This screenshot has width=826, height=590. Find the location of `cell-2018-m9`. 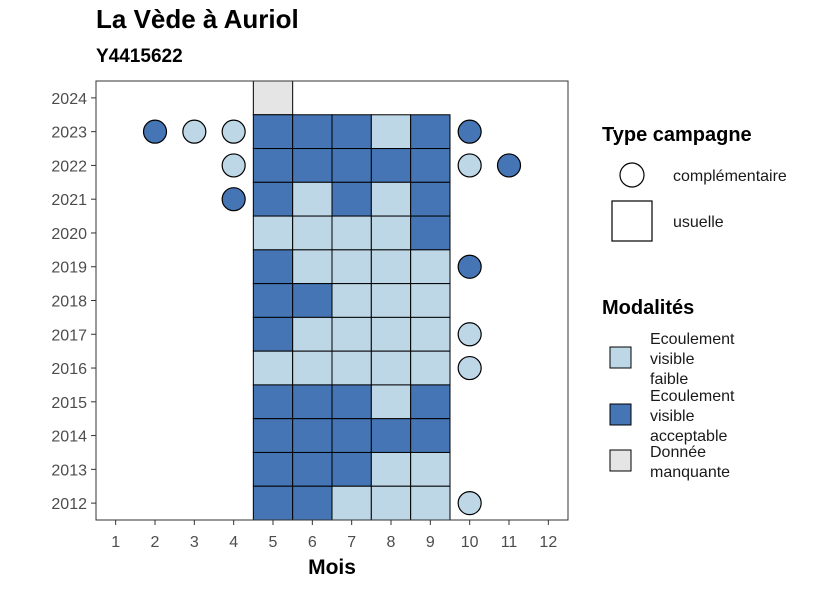

cell-2018-m9 is located at coordinates (430, 300).